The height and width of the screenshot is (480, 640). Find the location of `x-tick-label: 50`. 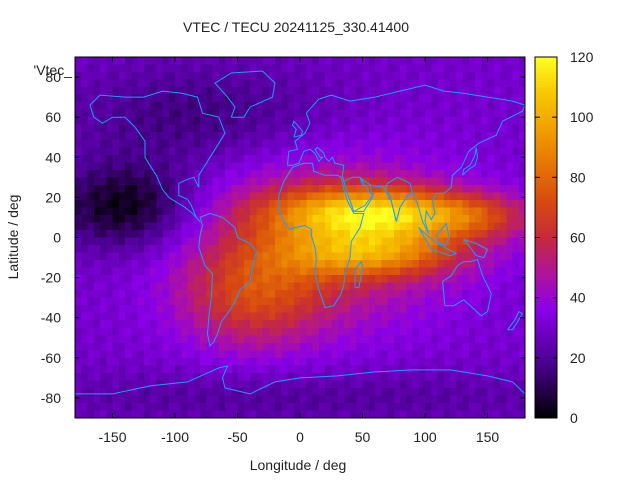

x-tick-label: 50 is located at coordinates (363, 437).